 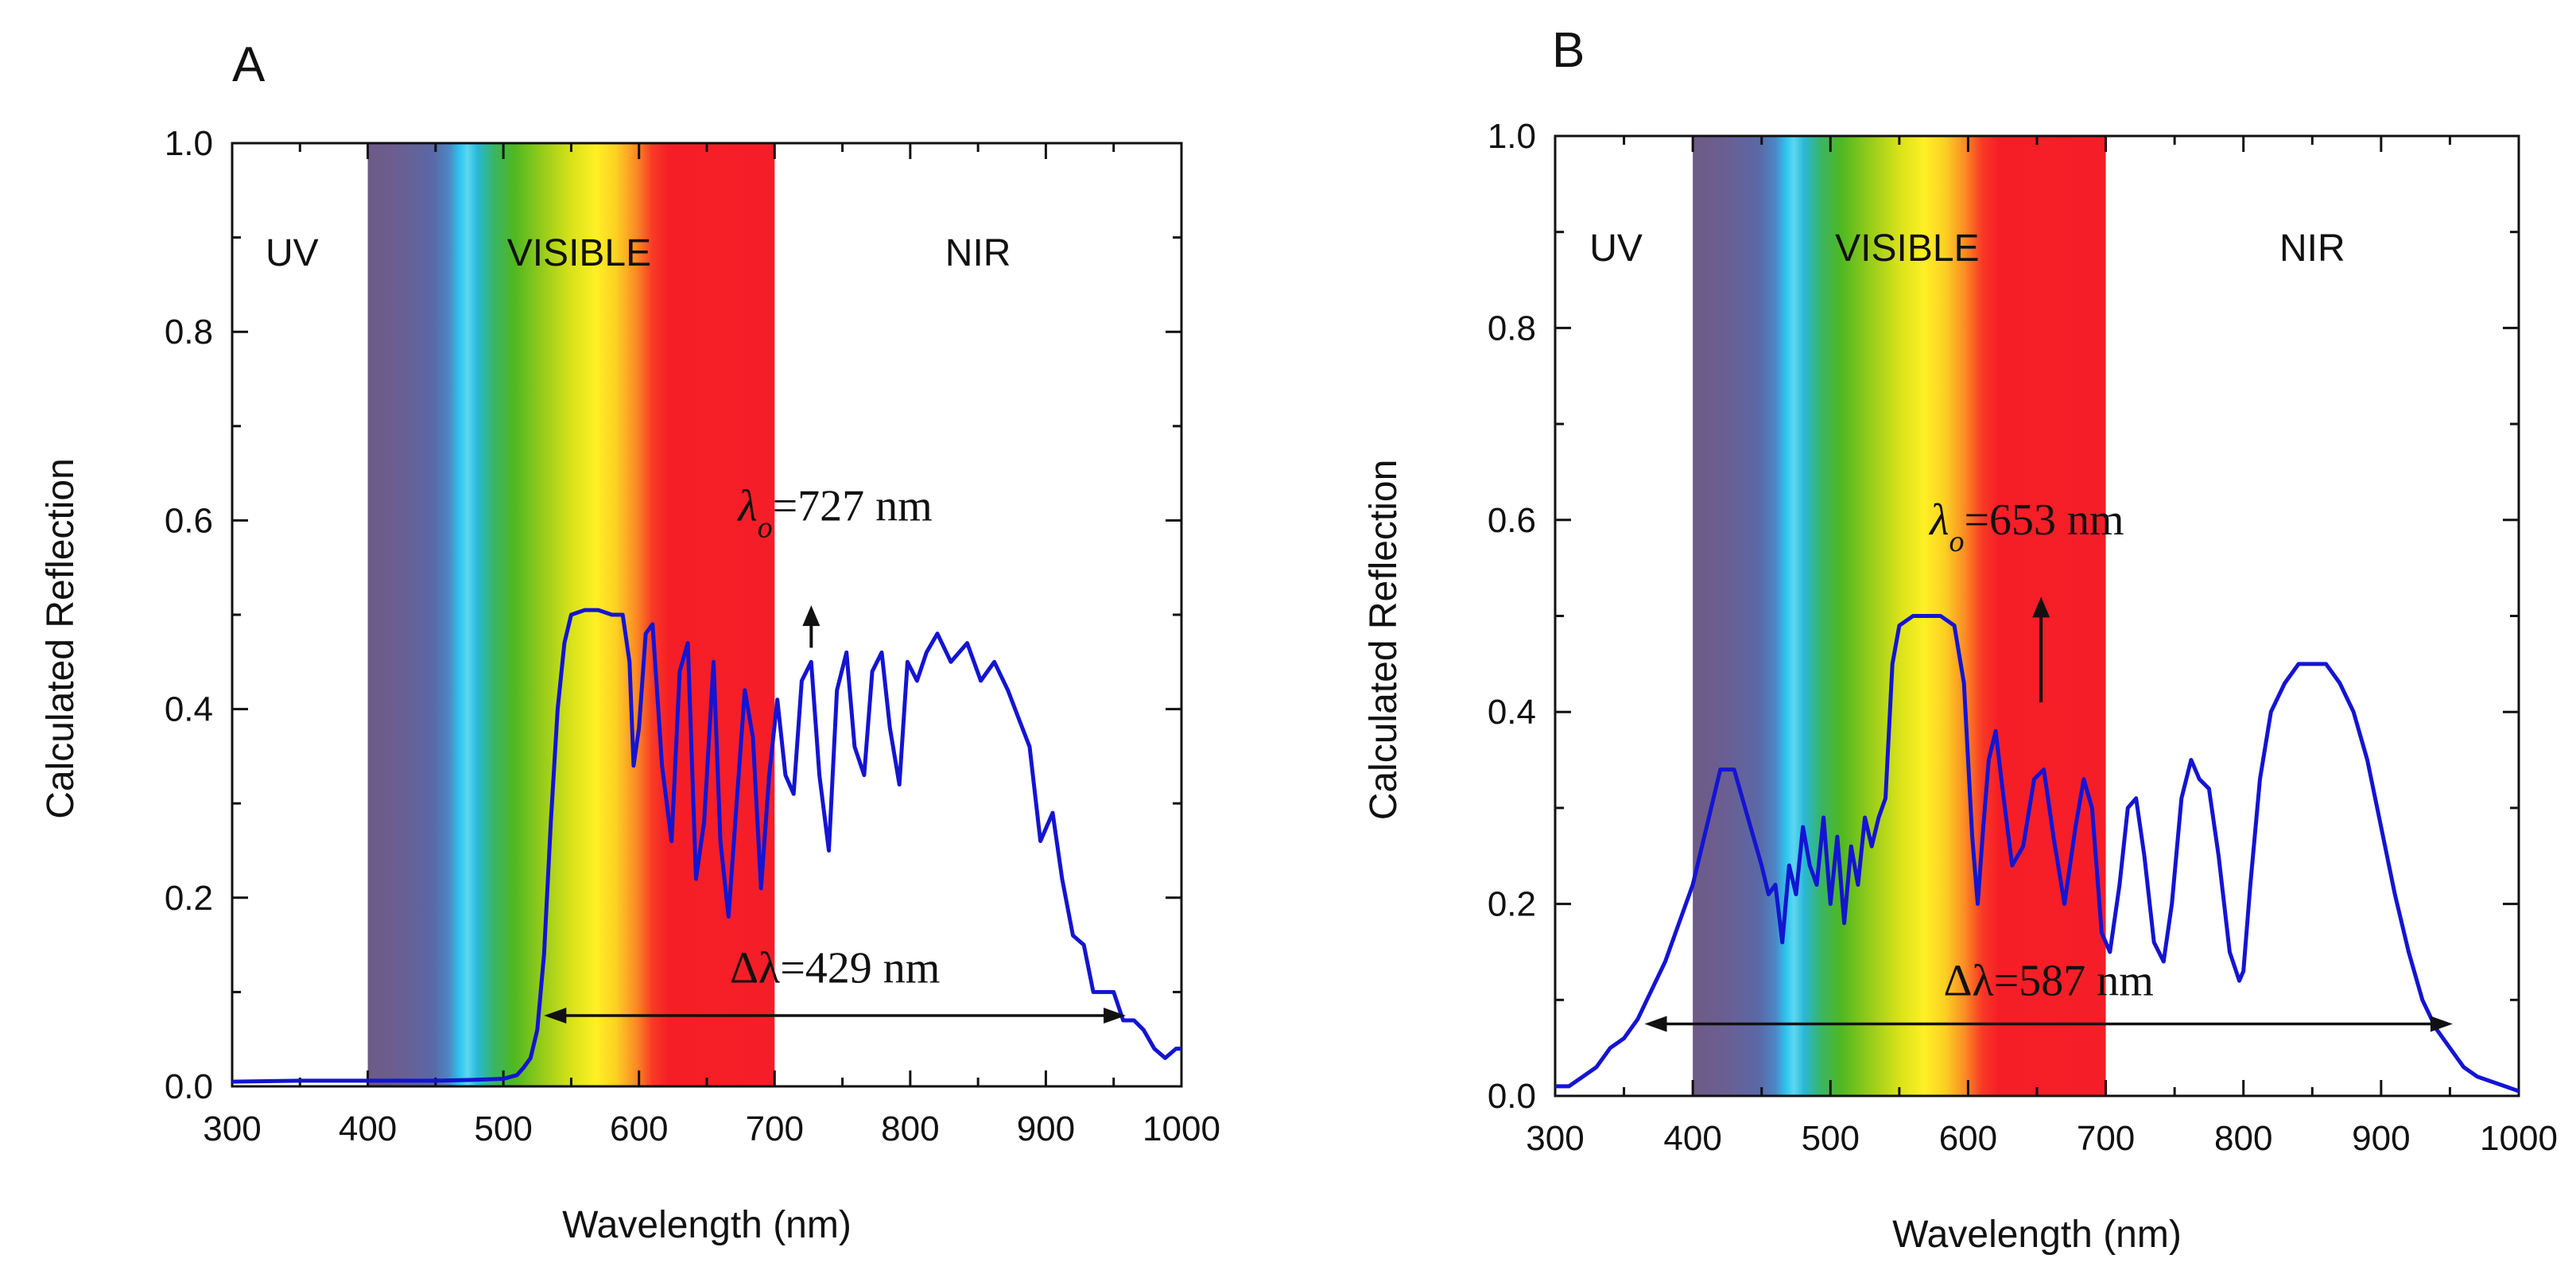 I want to click on bandwidth-annotation: Δλ=587 nm, so click(x=2049, y=980).